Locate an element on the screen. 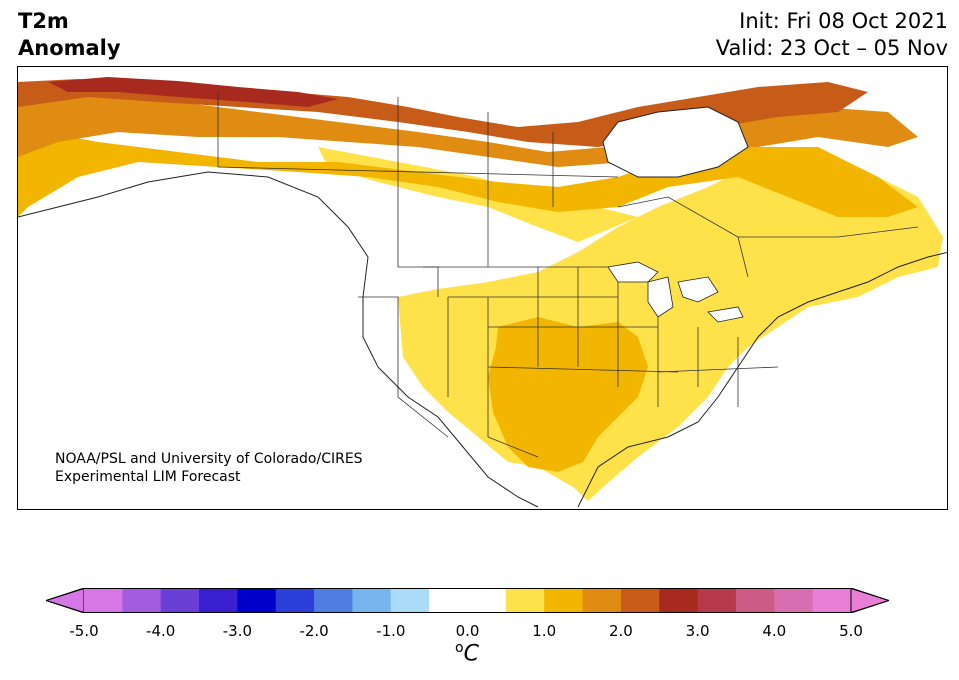 This screenshot has height=680, width=959. valid-range: Valid: 23 Oct – 05 Nov is located at coordinates (831, 48).